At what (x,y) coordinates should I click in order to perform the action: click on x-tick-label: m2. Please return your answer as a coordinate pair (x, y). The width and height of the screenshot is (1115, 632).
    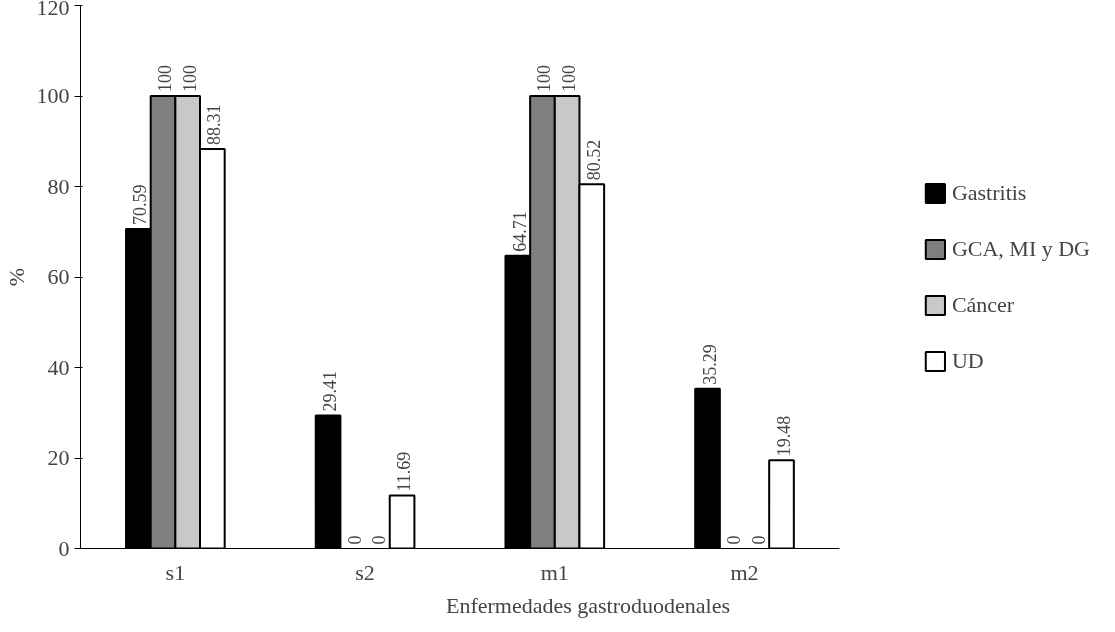
    Looking at the image, I should click on (744, 572).